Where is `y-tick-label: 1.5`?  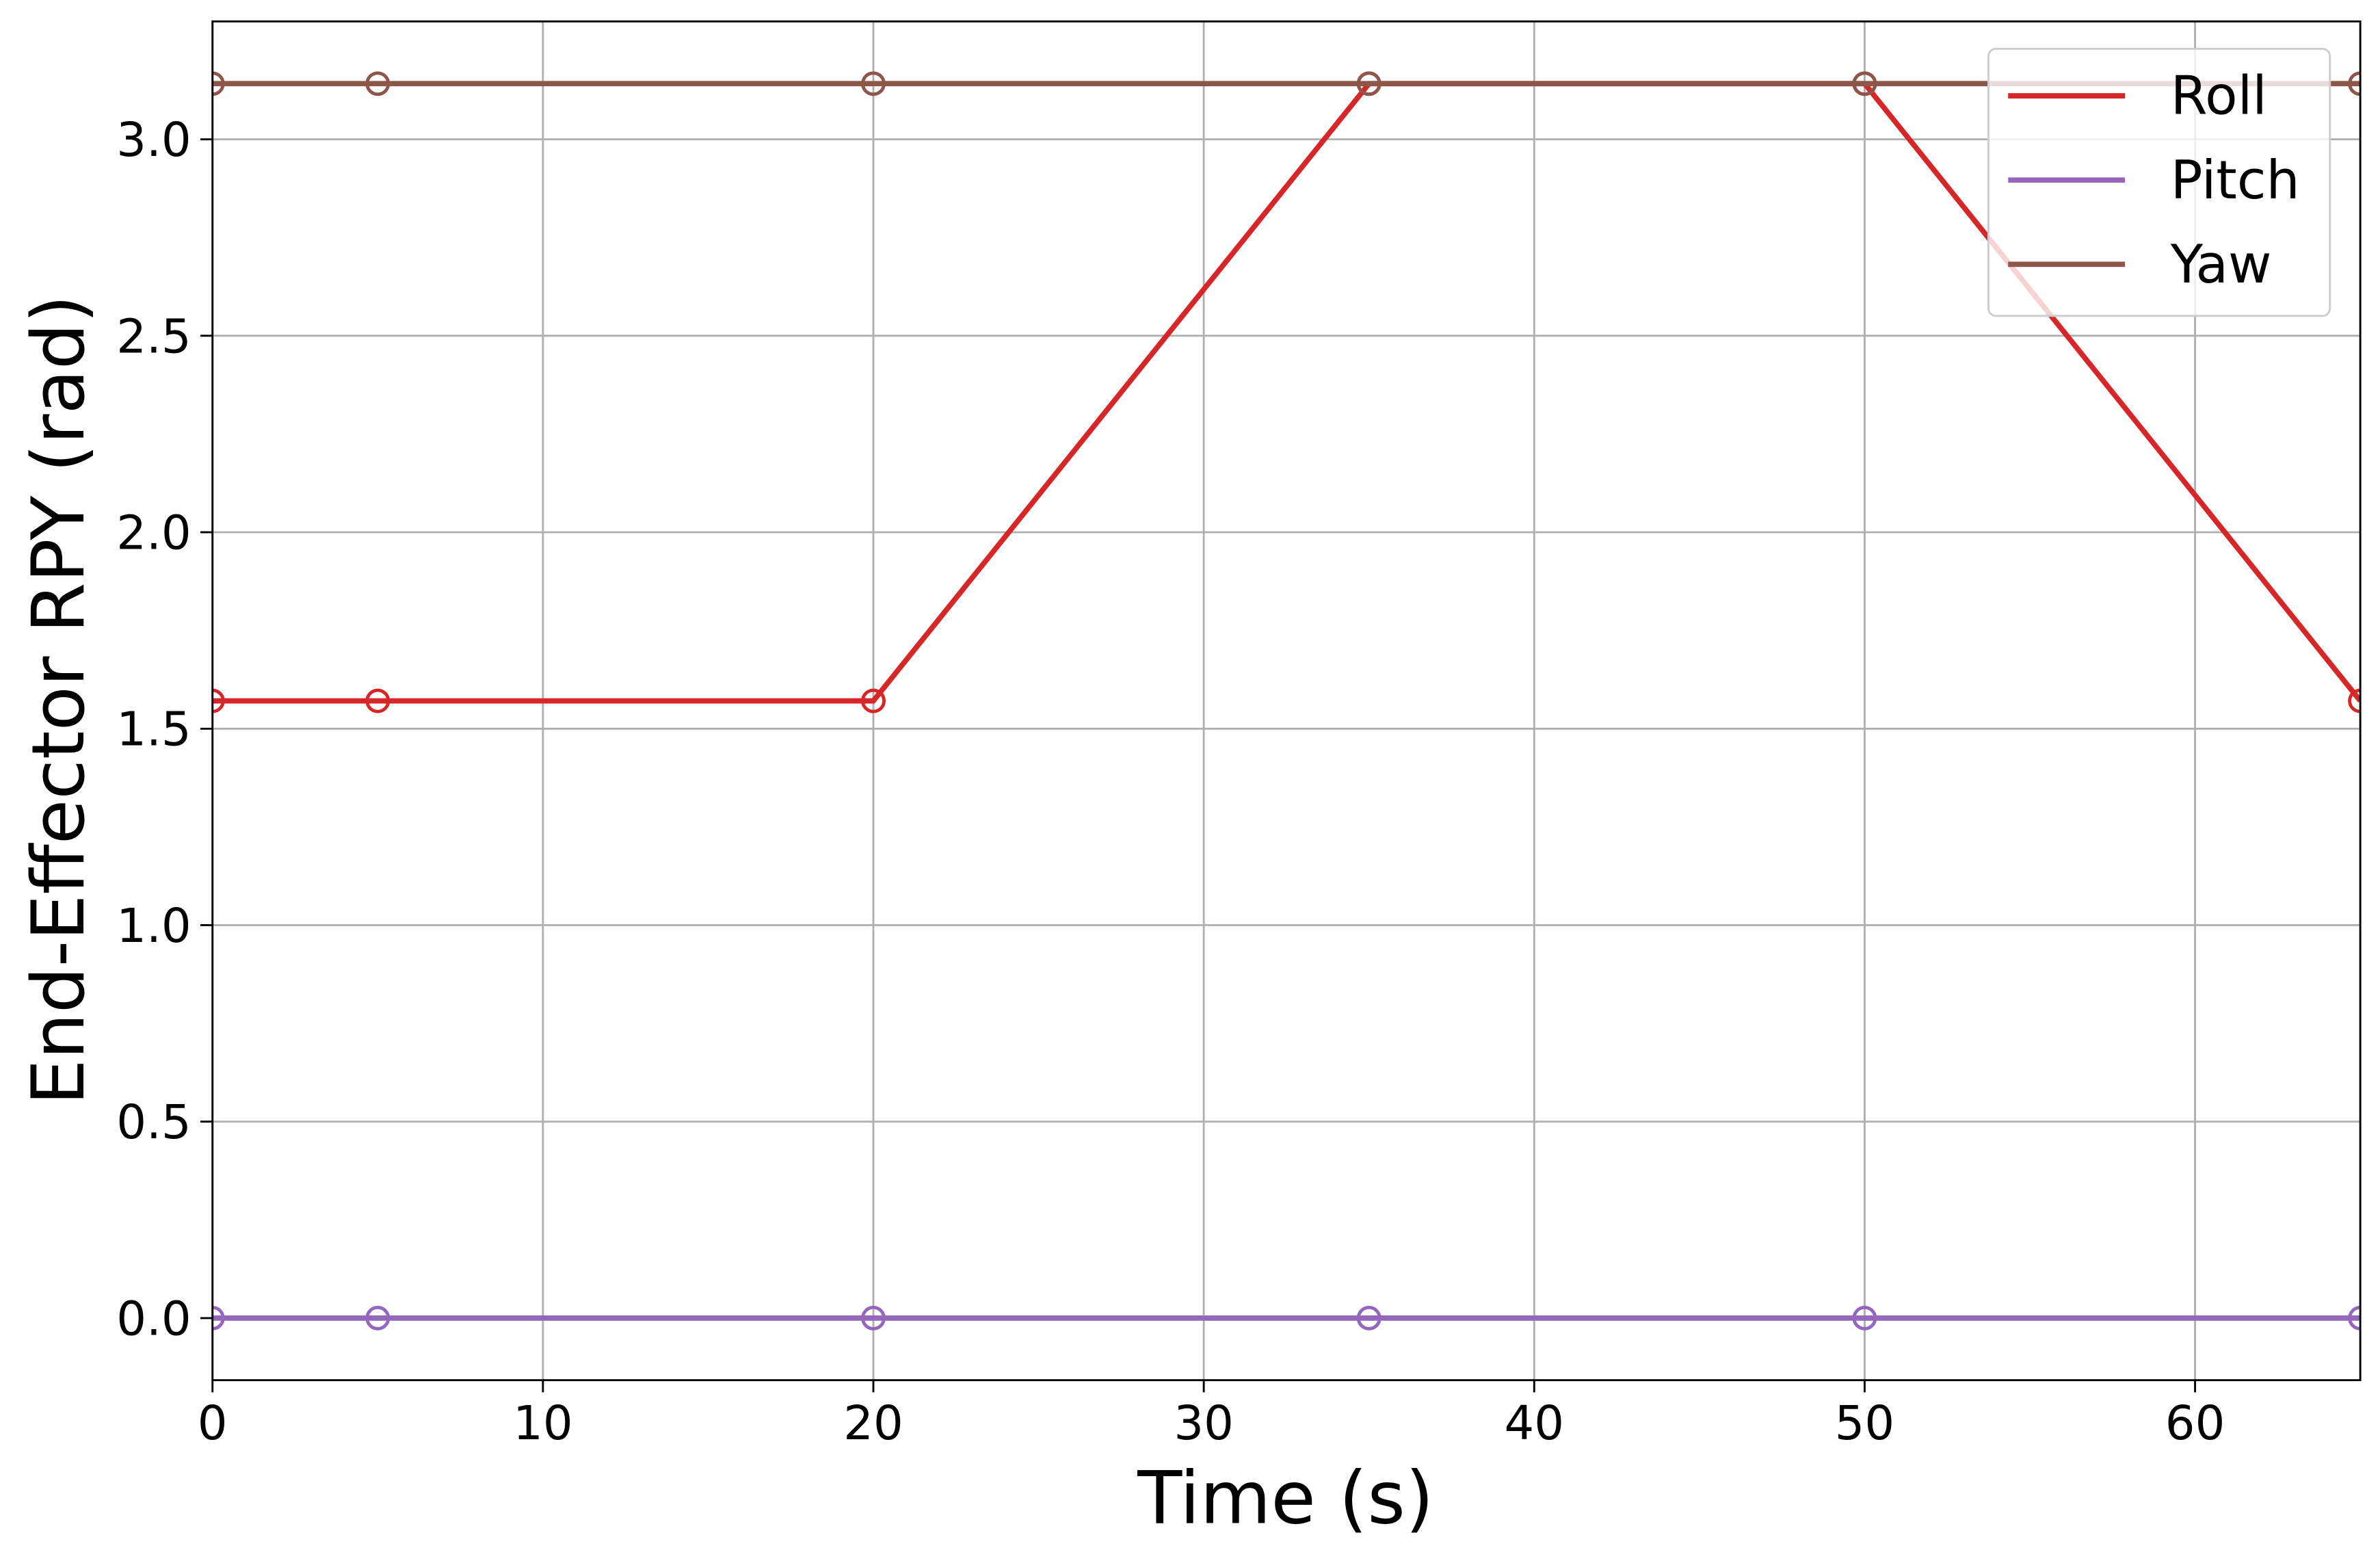
y-tick-label: 1.5 is located at coordinates (153, 730).